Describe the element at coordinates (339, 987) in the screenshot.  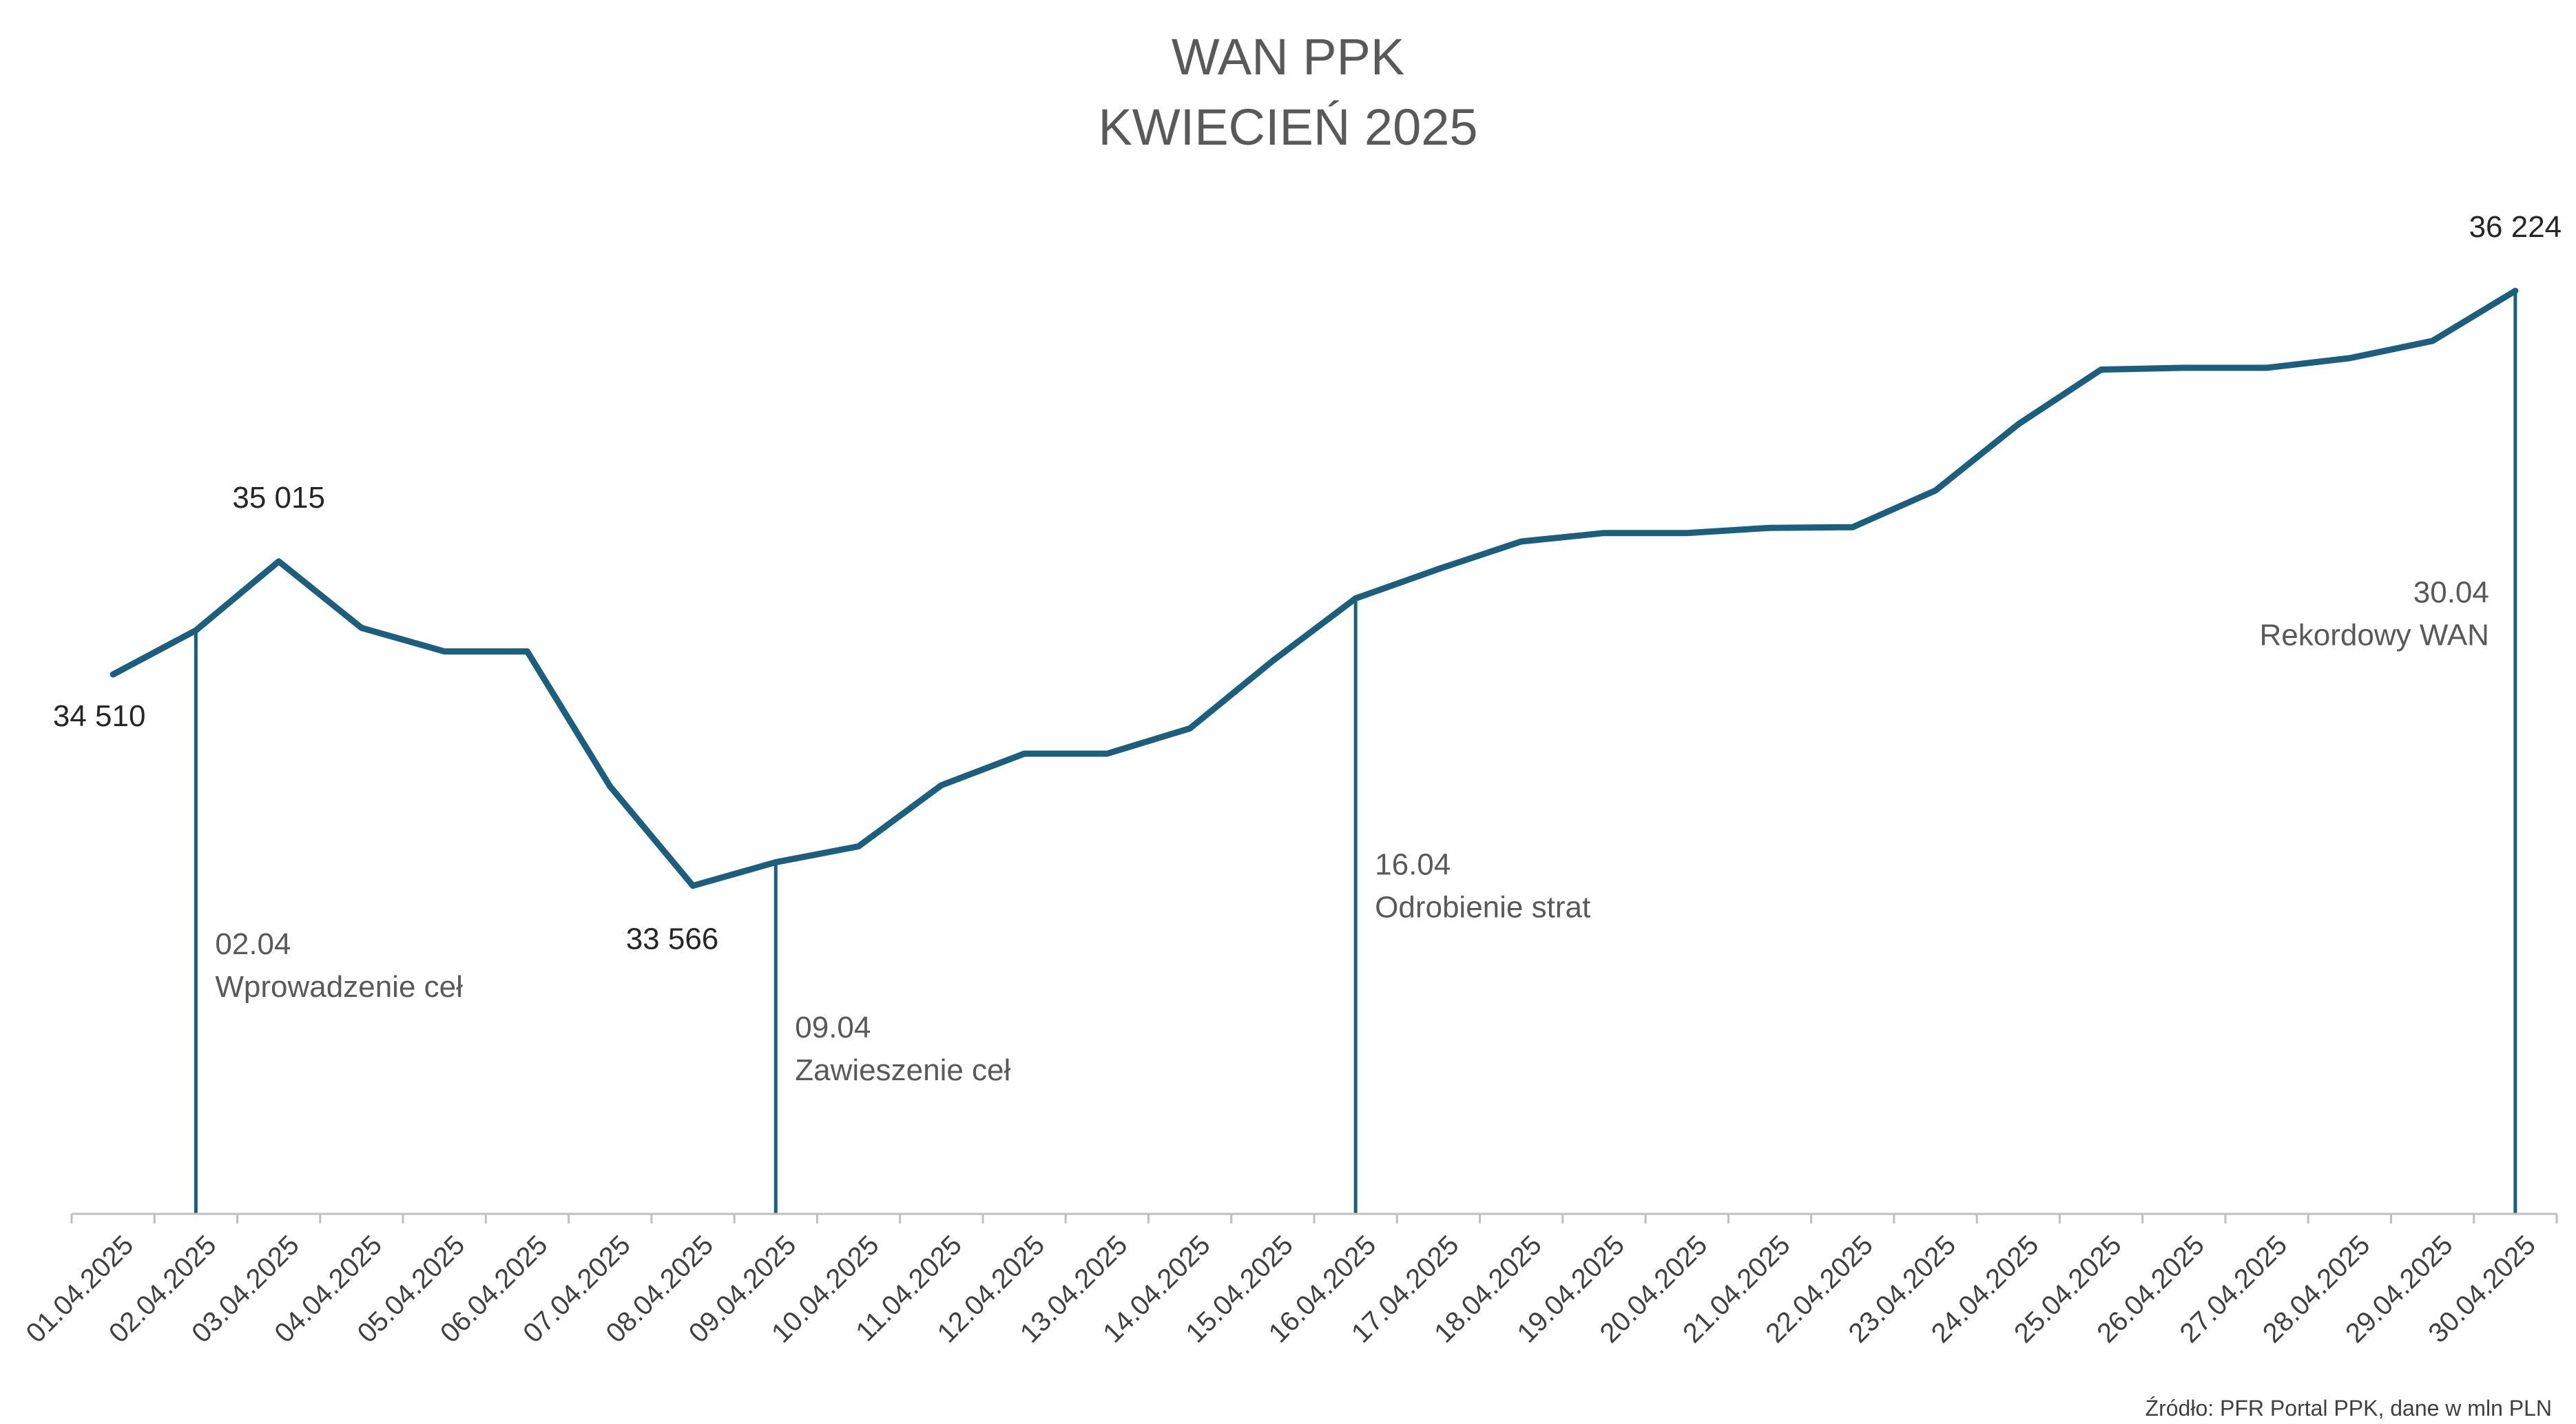
I see `annotation-text-0: Wprowadzenie ceł` at that location.